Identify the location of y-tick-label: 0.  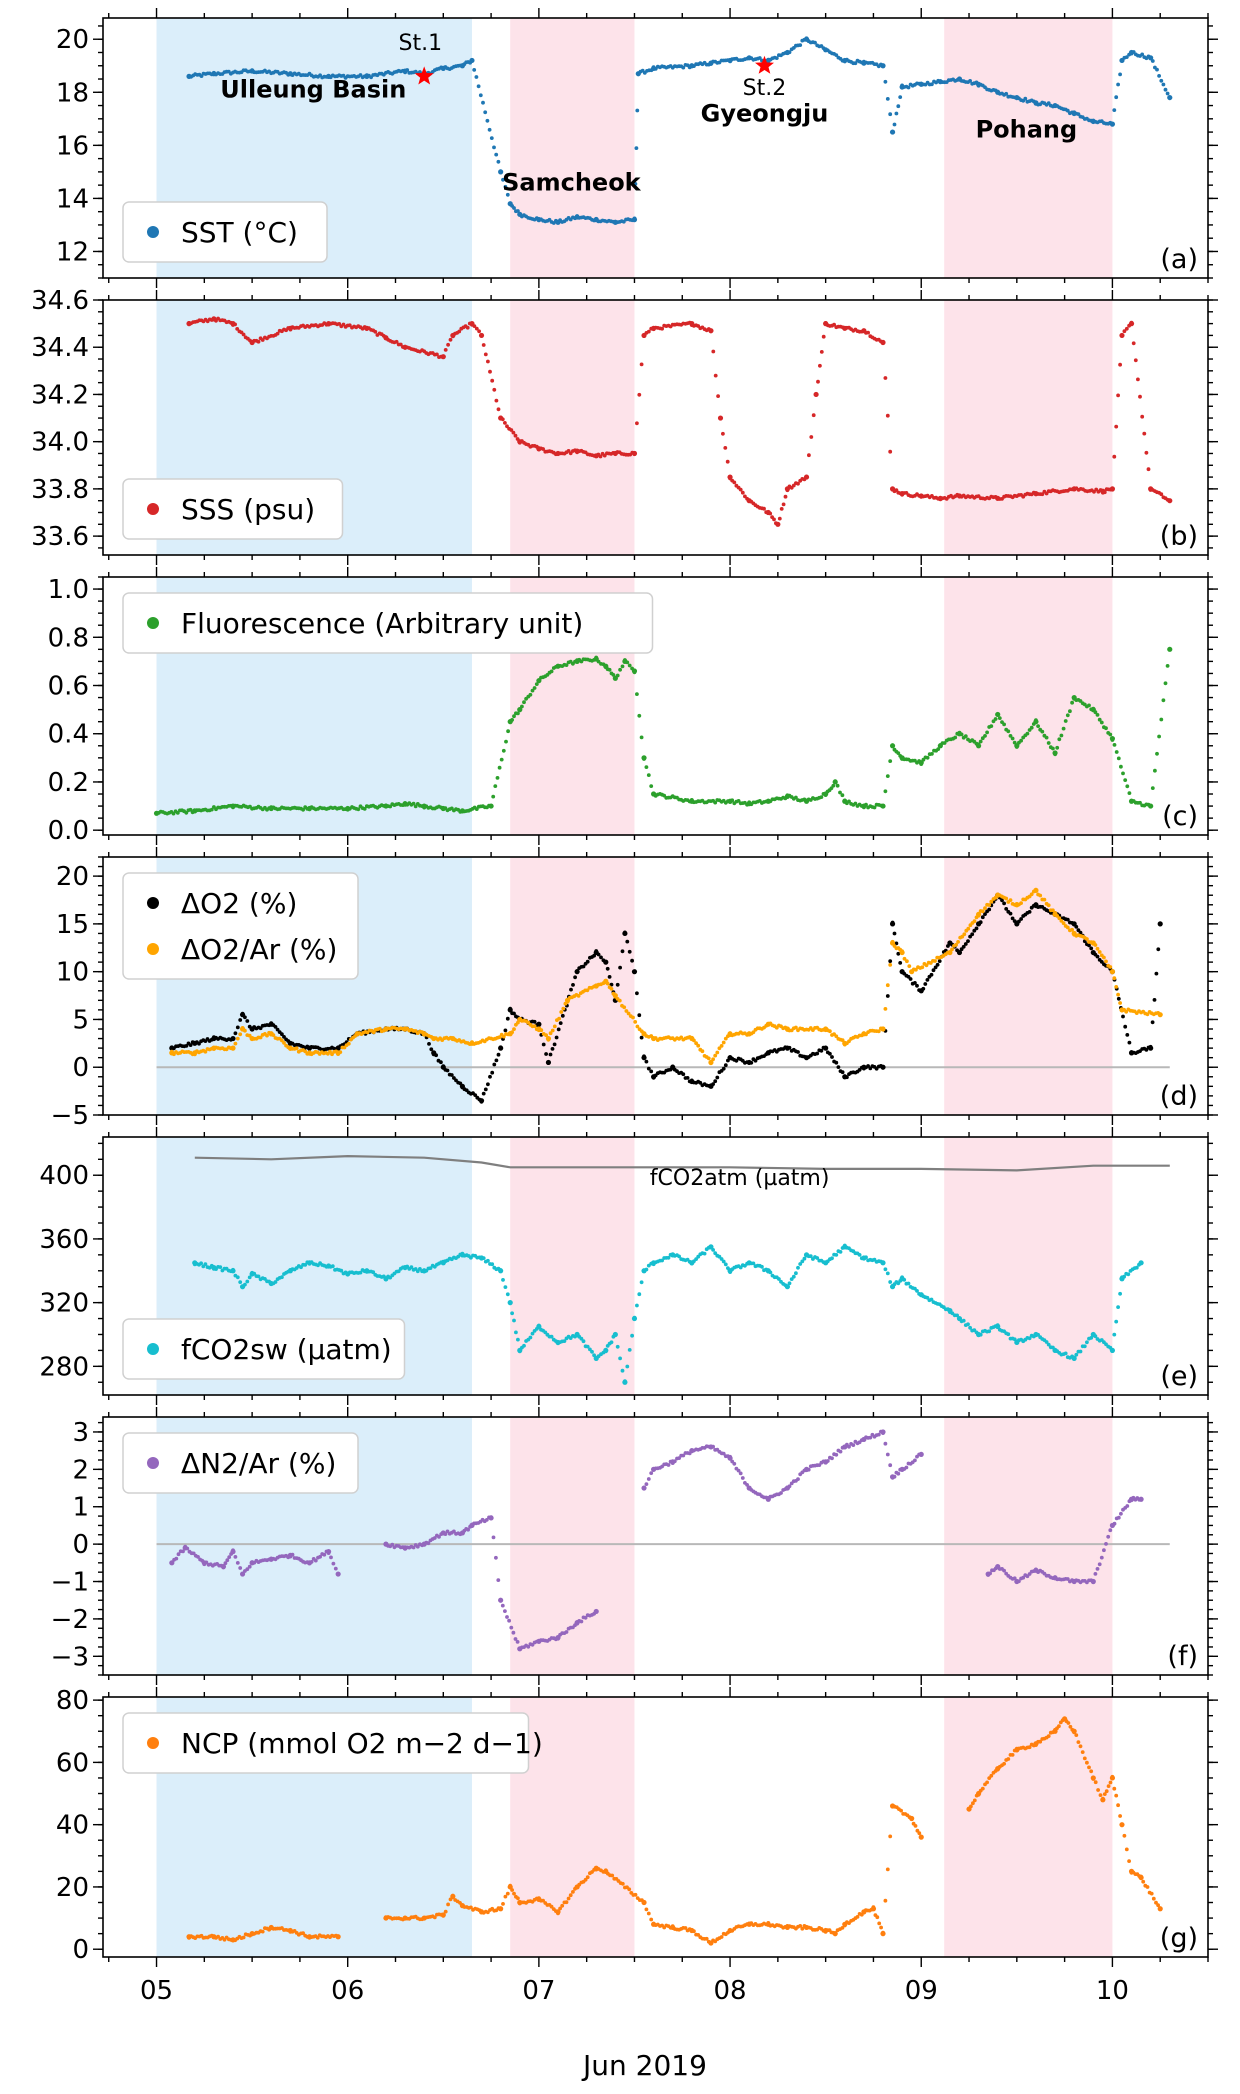
(80, 1068).